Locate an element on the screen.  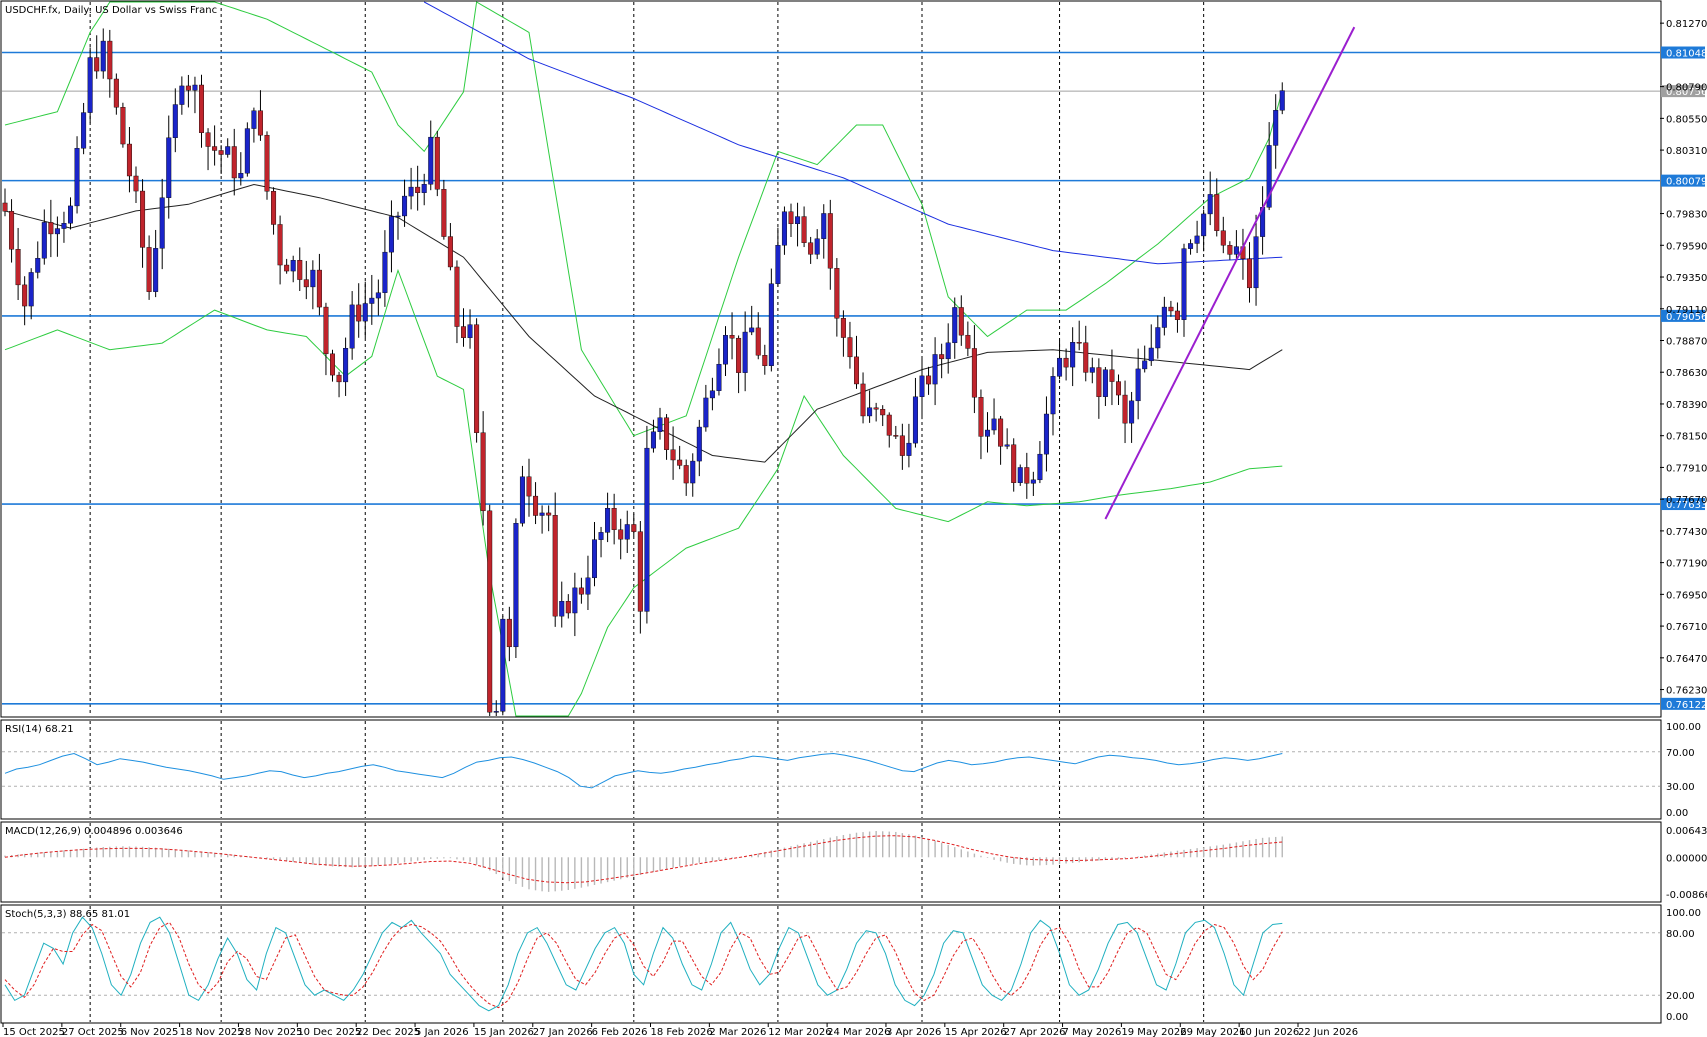
price-tick-label: 0.79590 is located at coordinates (1686, 246).